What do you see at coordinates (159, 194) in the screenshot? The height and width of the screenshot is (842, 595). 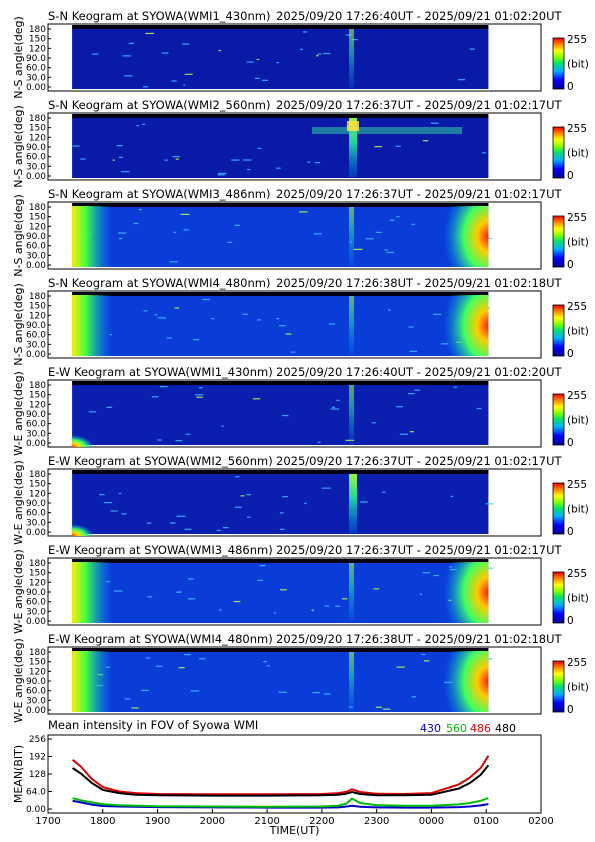 I see `panel-title: S-N Keogram at SYOWA(WMI3_486nm)` at bounding box center [159, 194].